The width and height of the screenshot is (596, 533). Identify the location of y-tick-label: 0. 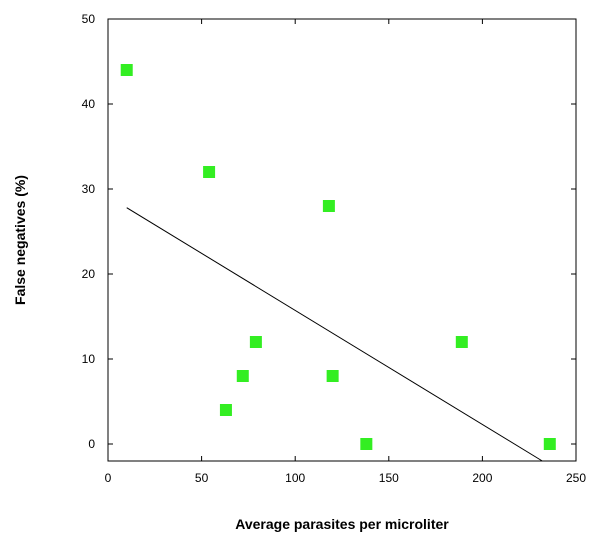
(91, 444).